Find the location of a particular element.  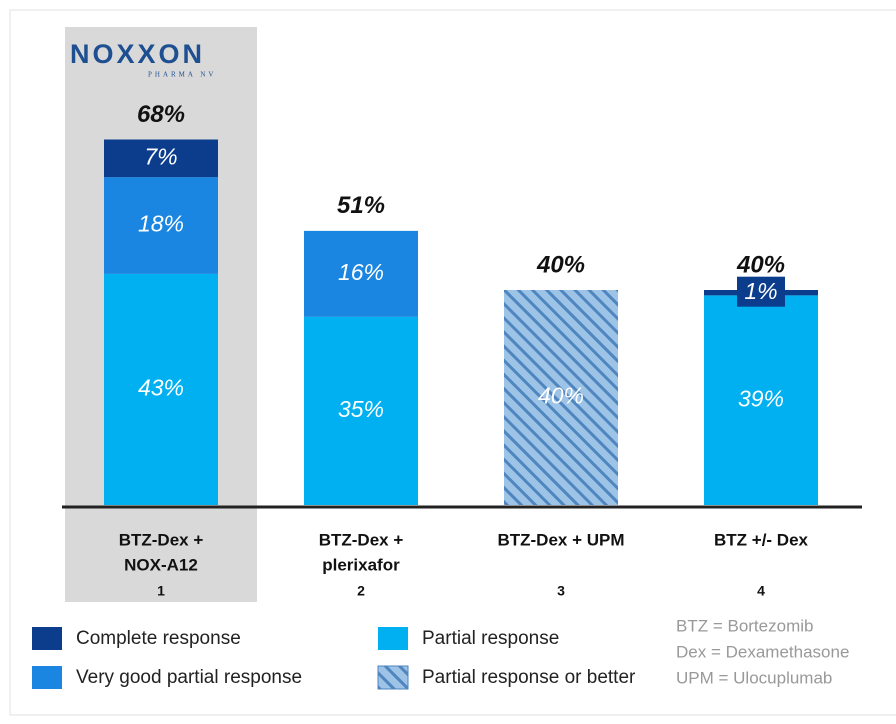

value-label: 1% is located at coordinates (760, 291).